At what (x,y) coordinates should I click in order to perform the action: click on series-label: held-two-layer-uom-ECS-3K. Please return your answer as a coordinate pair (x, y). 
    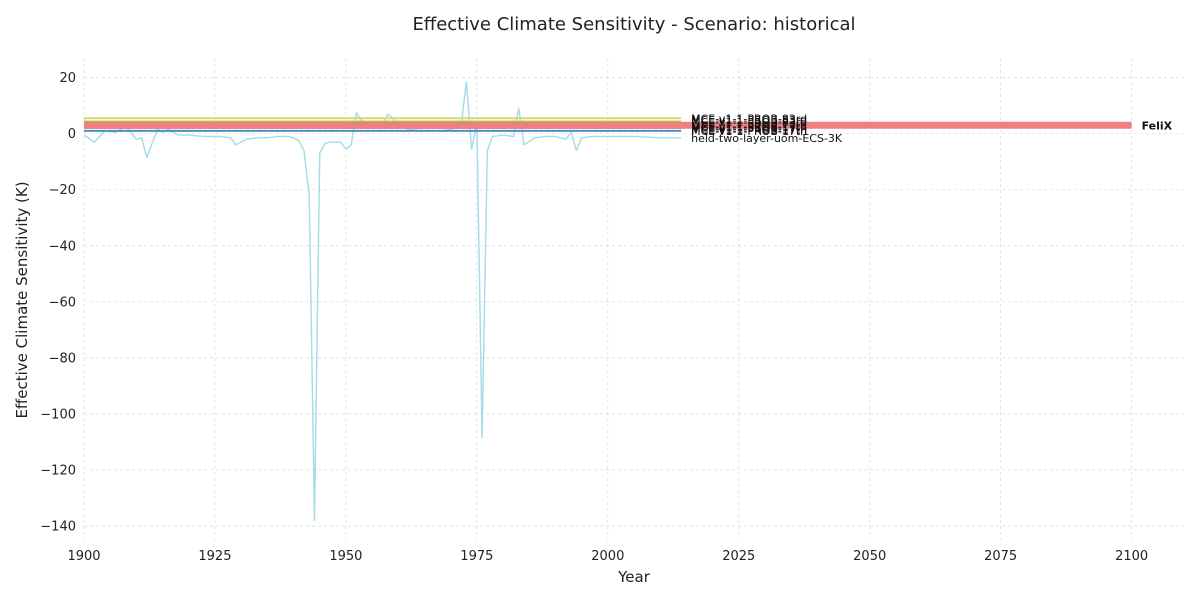
    Looking at the image, I should click on (767, 138).